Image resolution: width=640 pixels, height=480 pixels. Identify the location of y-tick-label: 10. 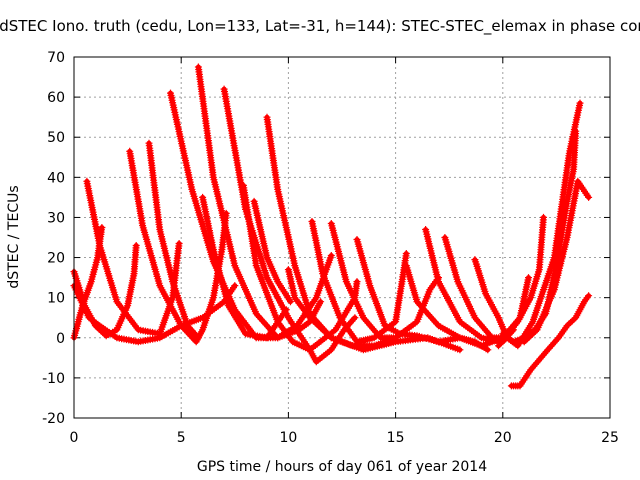
(56, 299).